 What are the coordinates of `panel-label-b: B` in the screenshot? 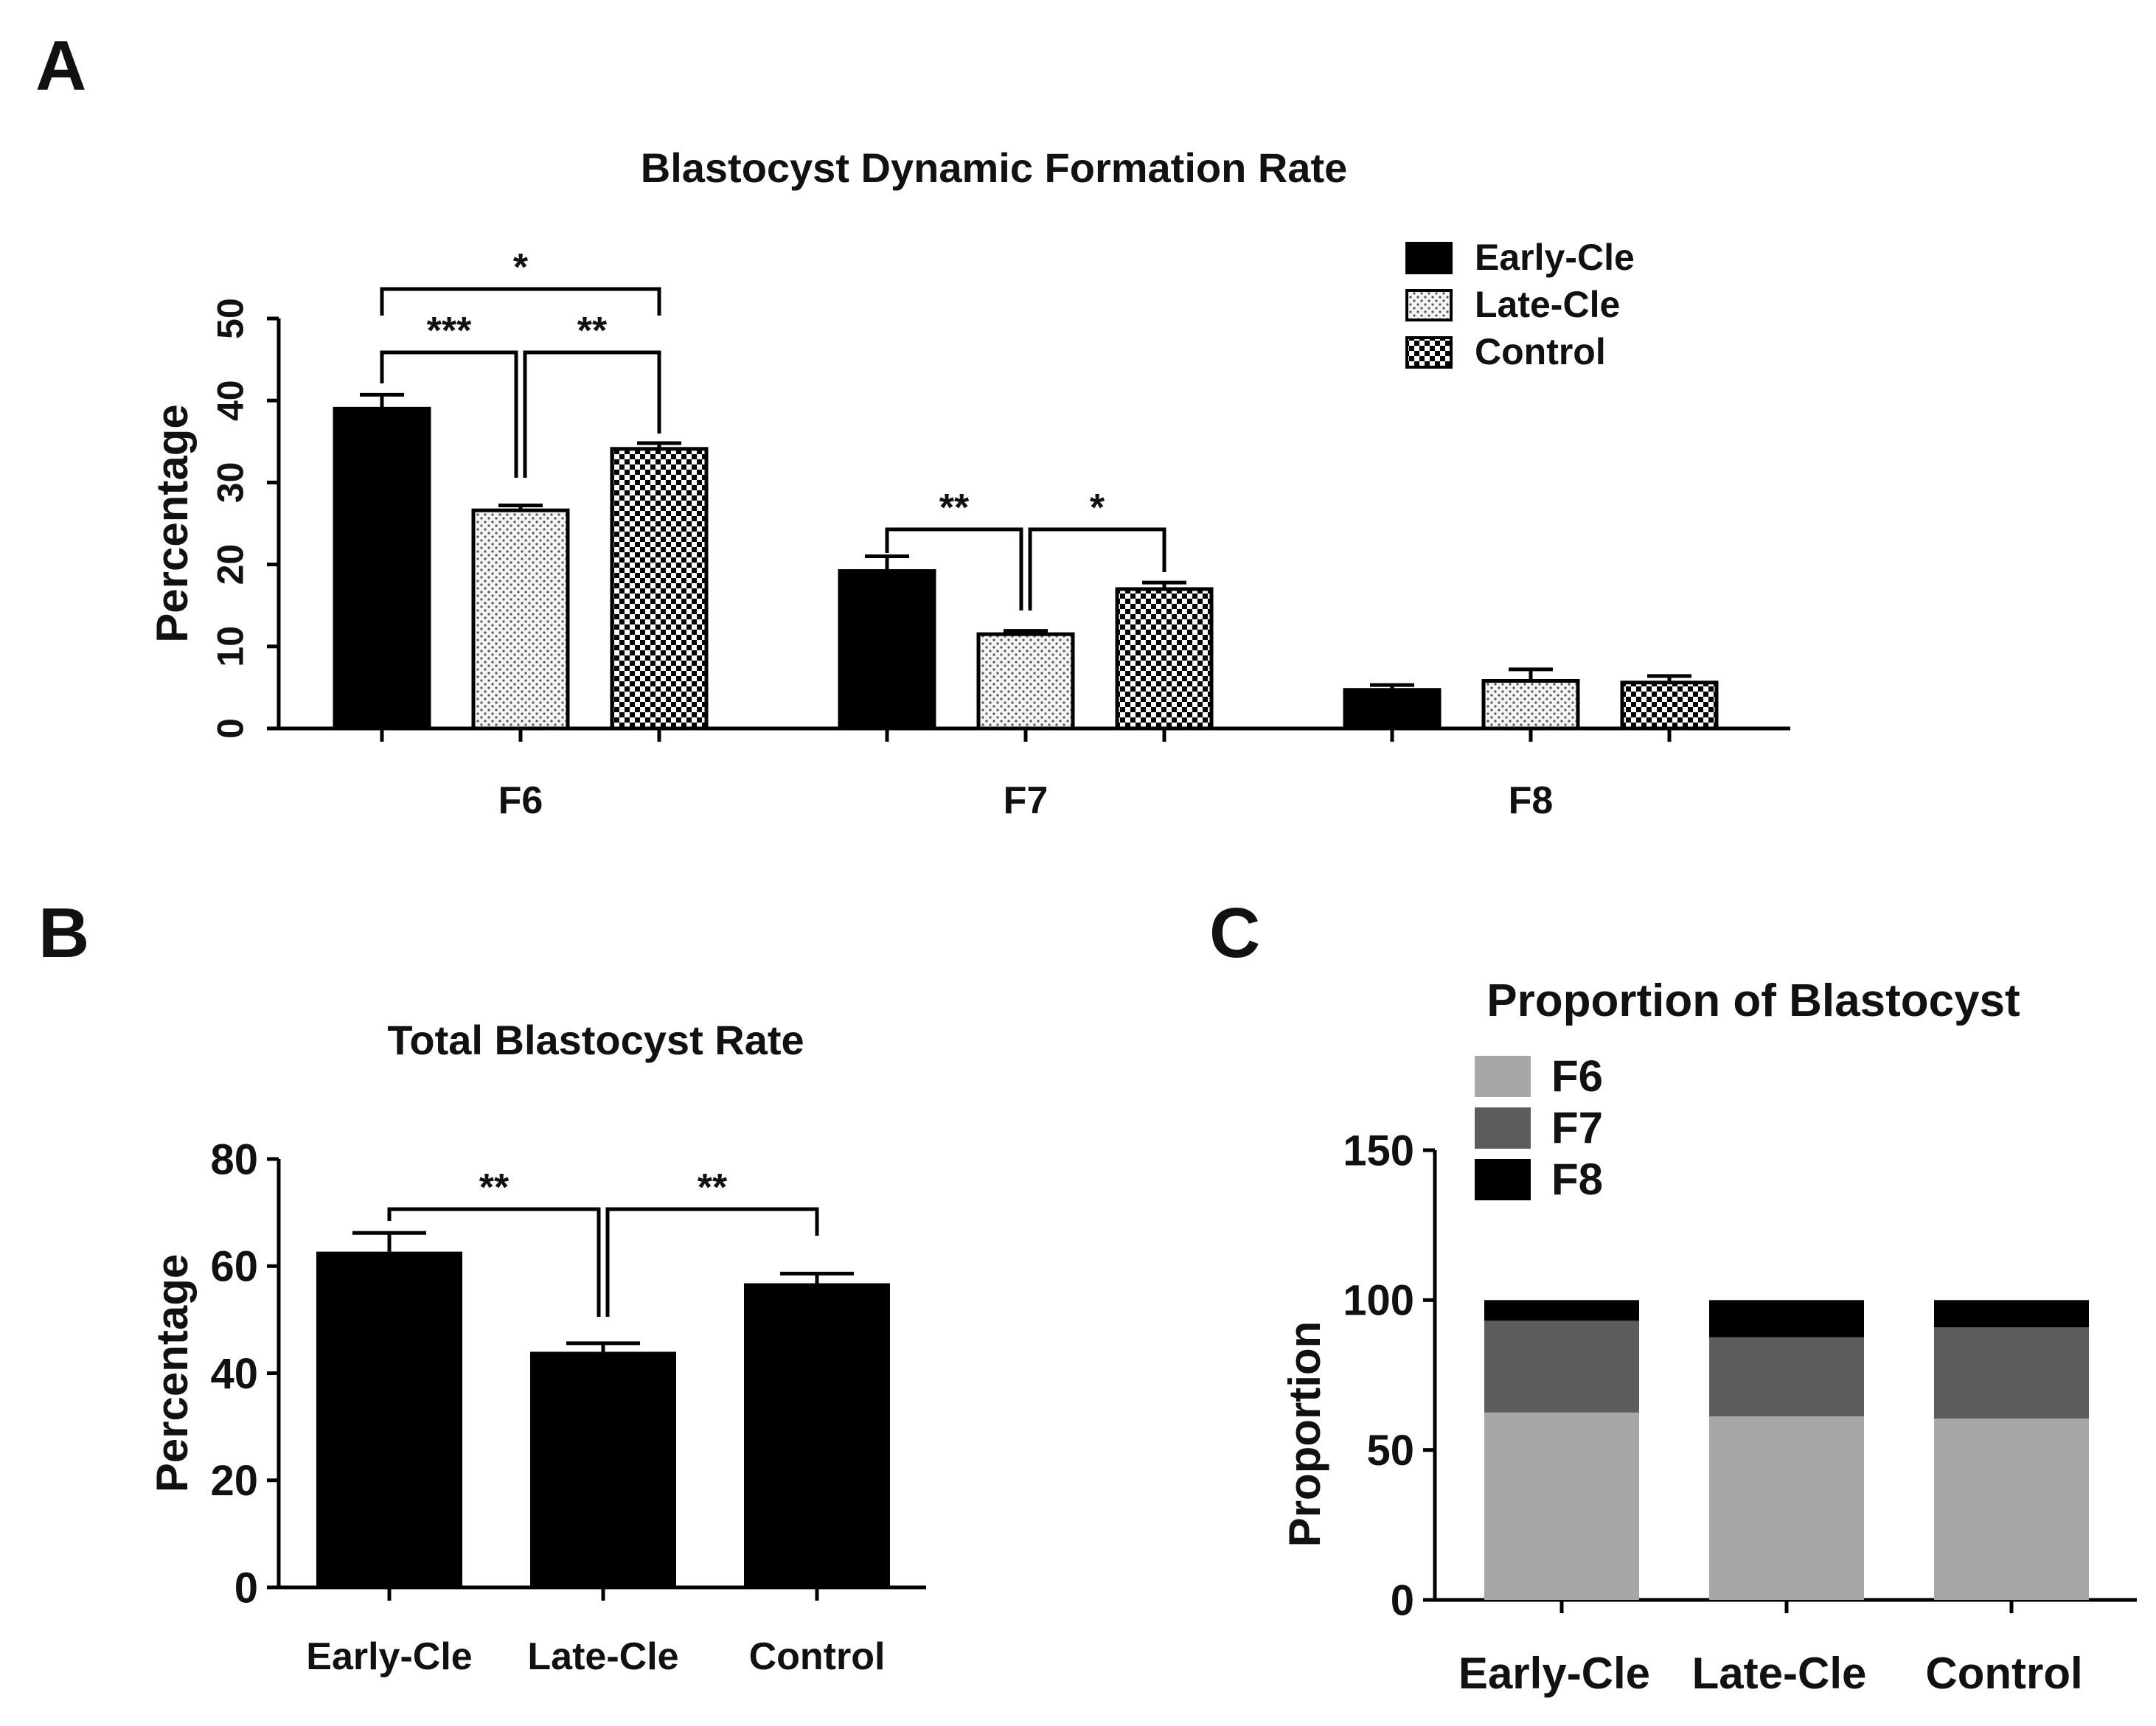 It's located at (63, 933).